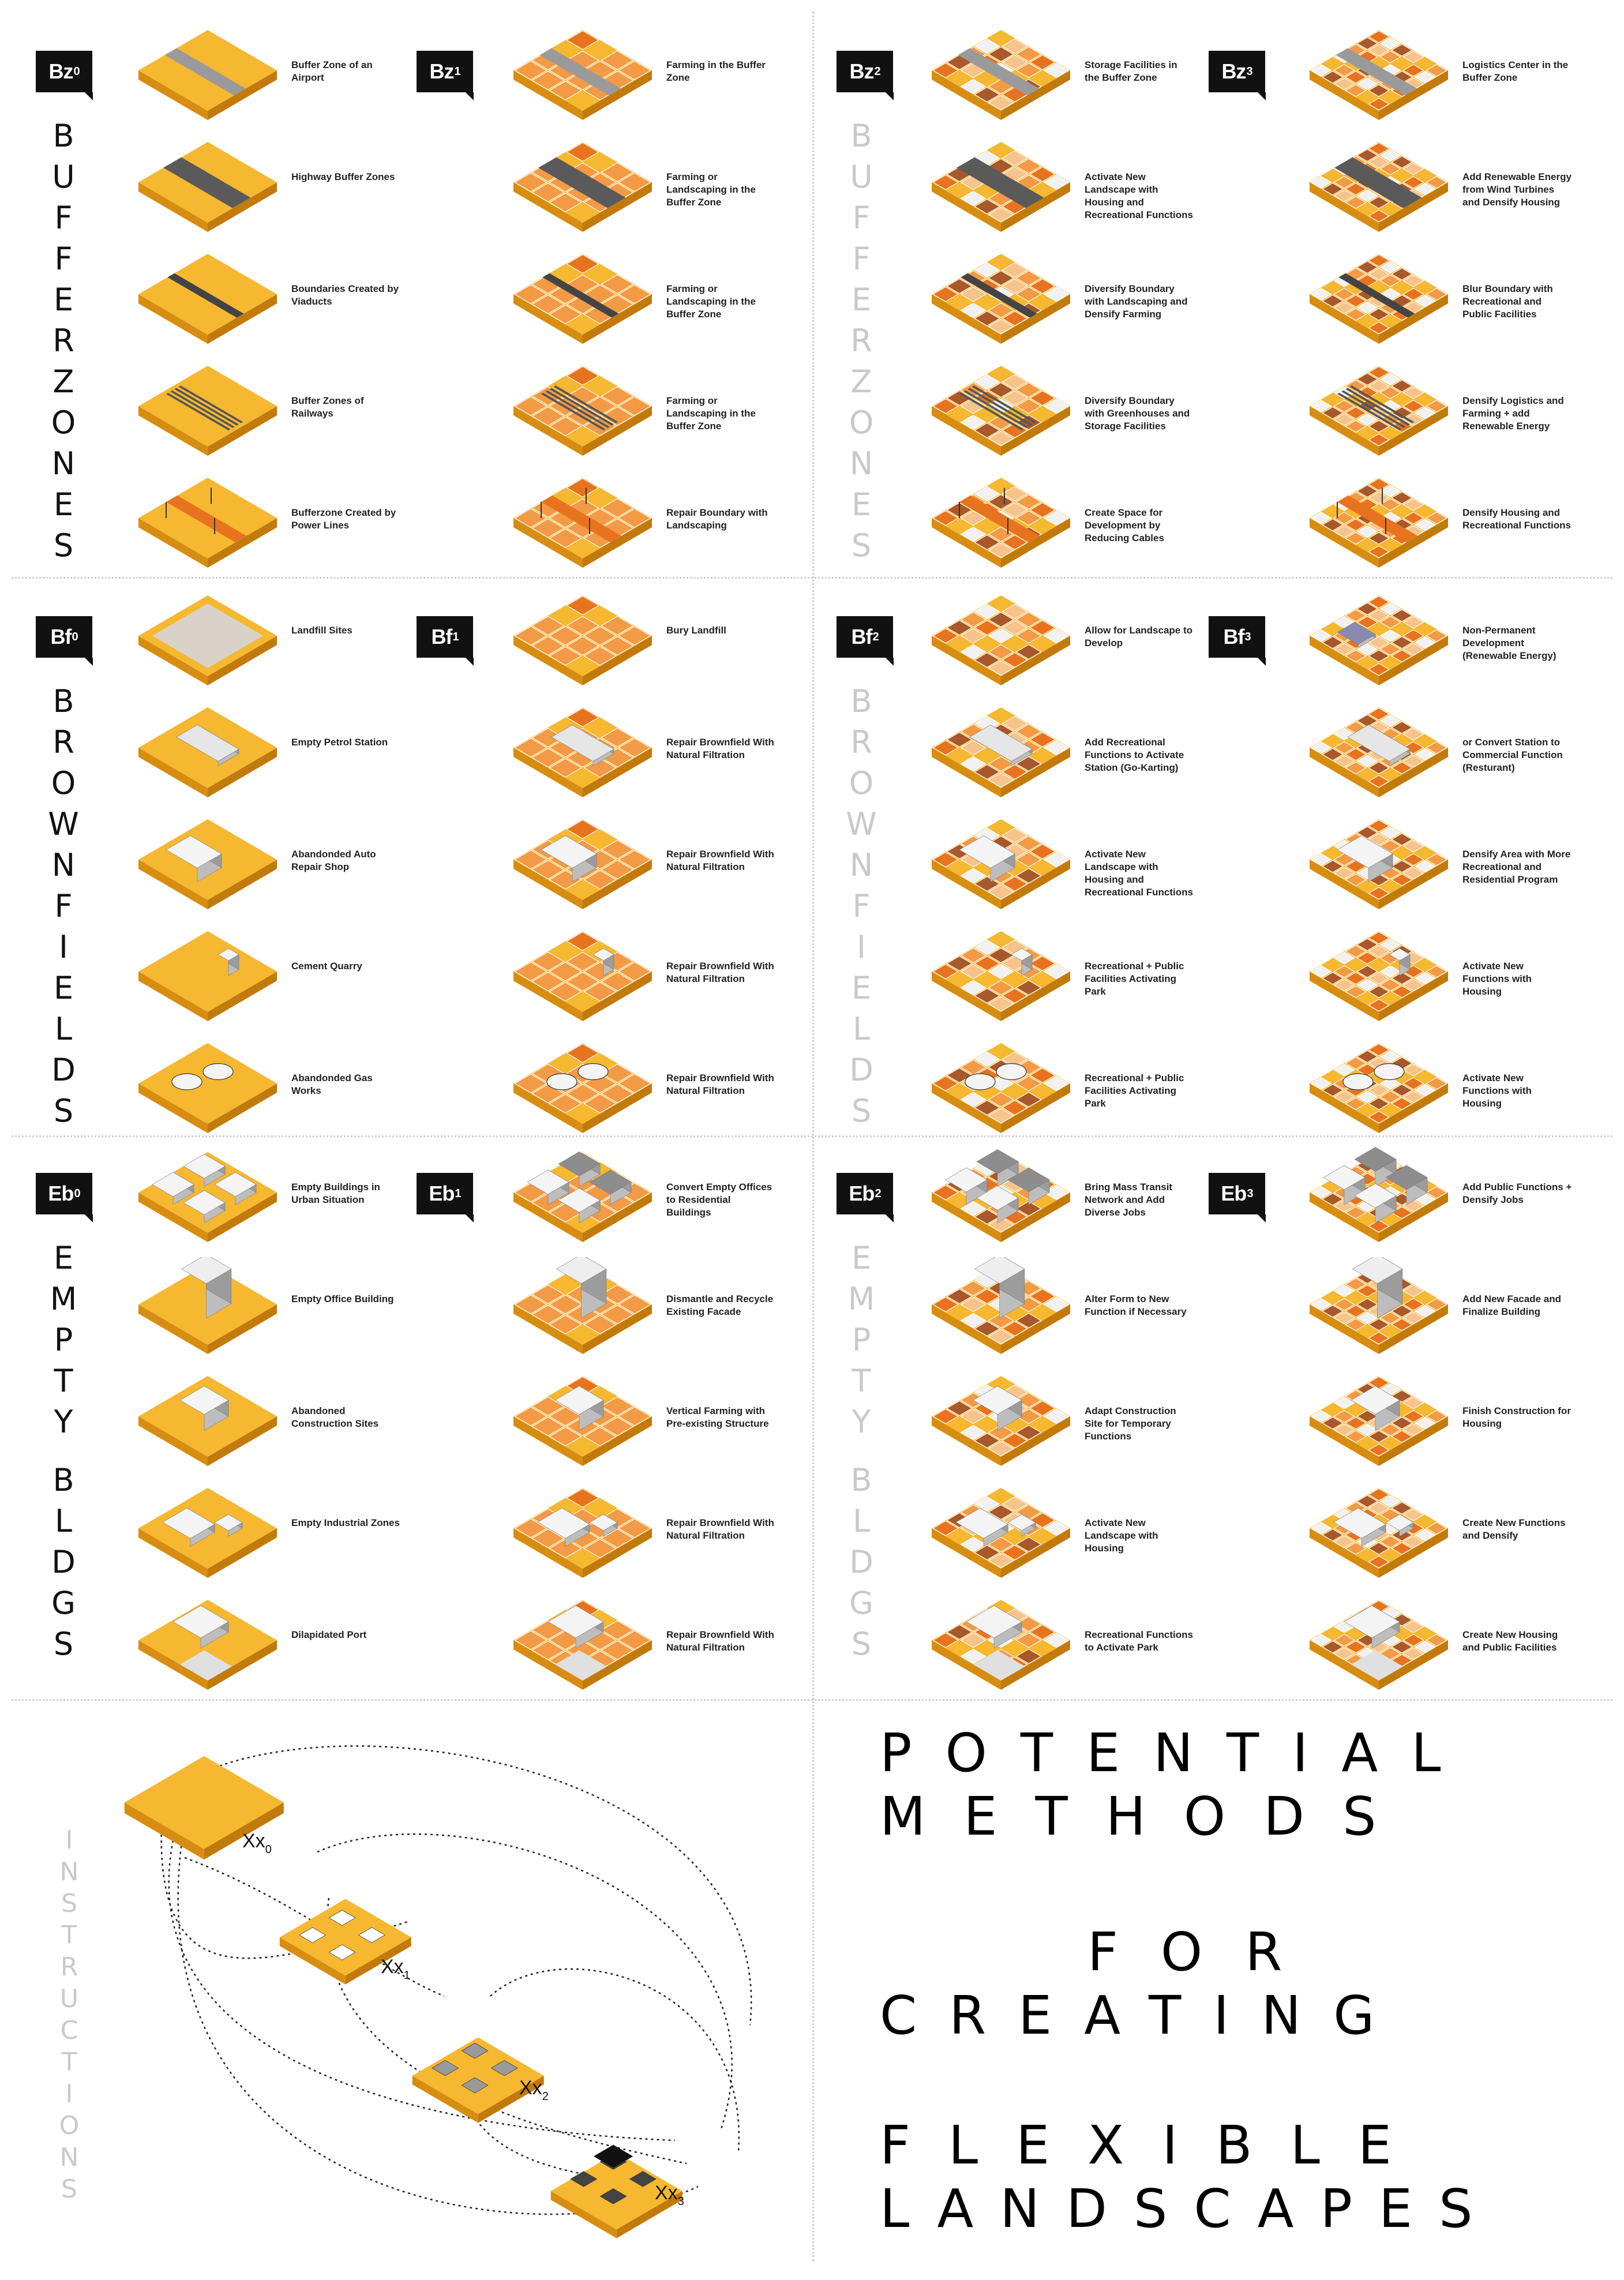  What do you see at coordinates (1379, 1083) in the screenshot?
I see `tile-top` at bounding box center [1379, 1083].